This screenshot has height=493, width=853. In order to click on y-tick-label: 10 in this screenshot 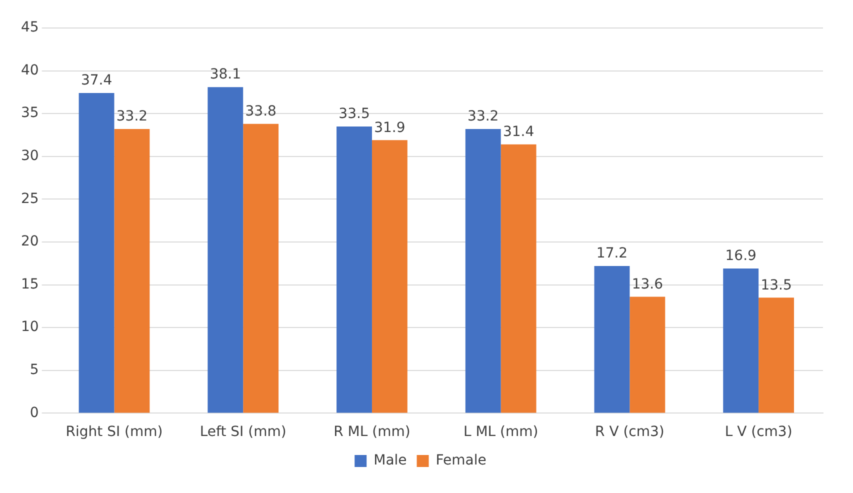, I will do `click(29, 327)`.